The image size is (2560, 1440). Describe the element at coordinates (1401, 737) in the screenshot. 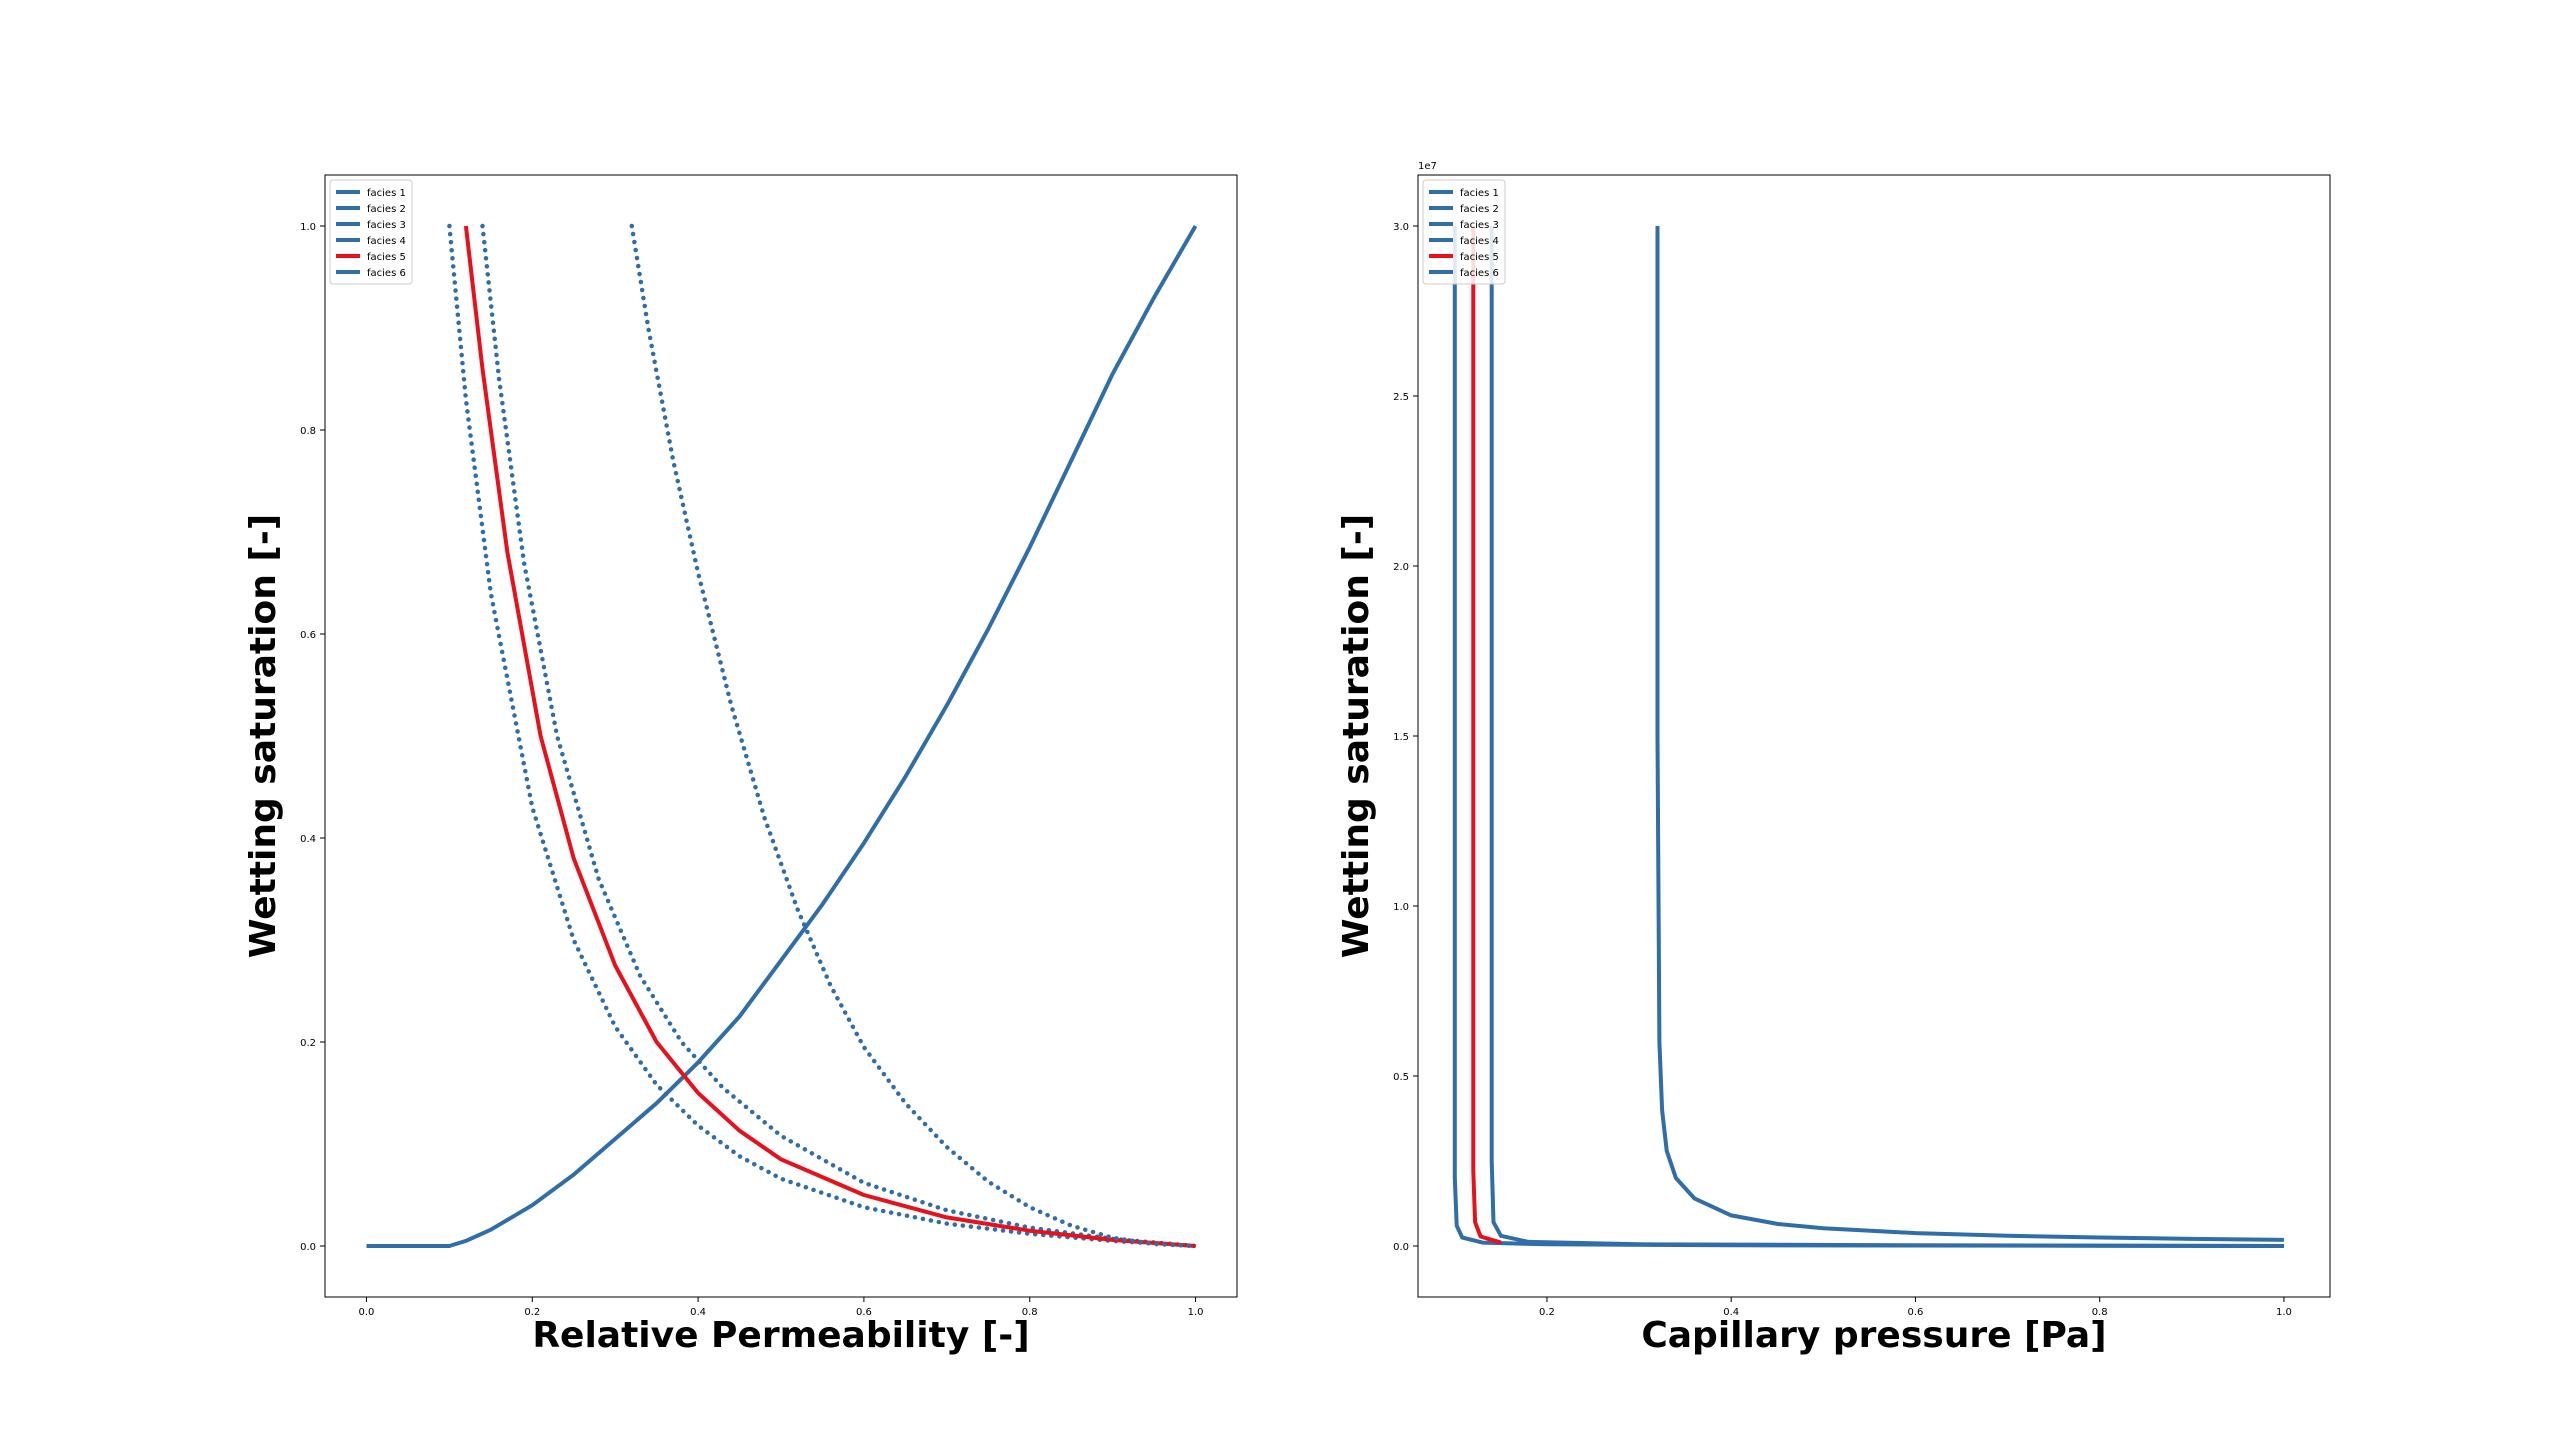

I see `y-tick-label: 1.5` at that location.